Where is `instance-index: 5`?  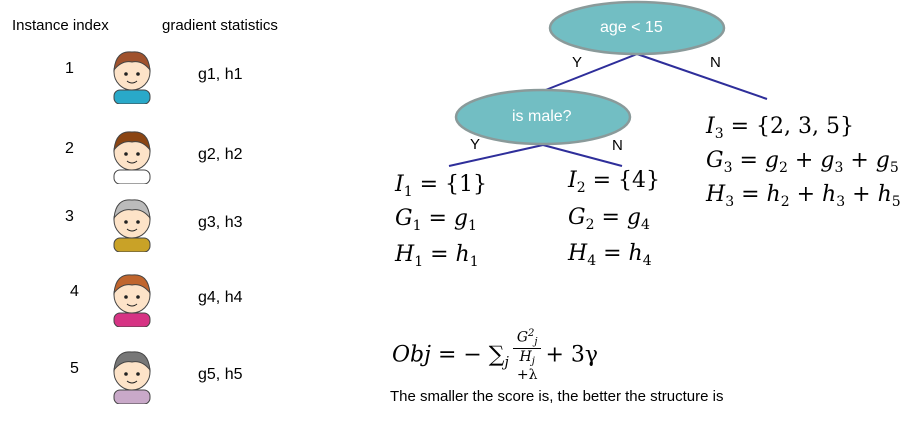 instance-index: 5 is located at coordinates (74, 368).